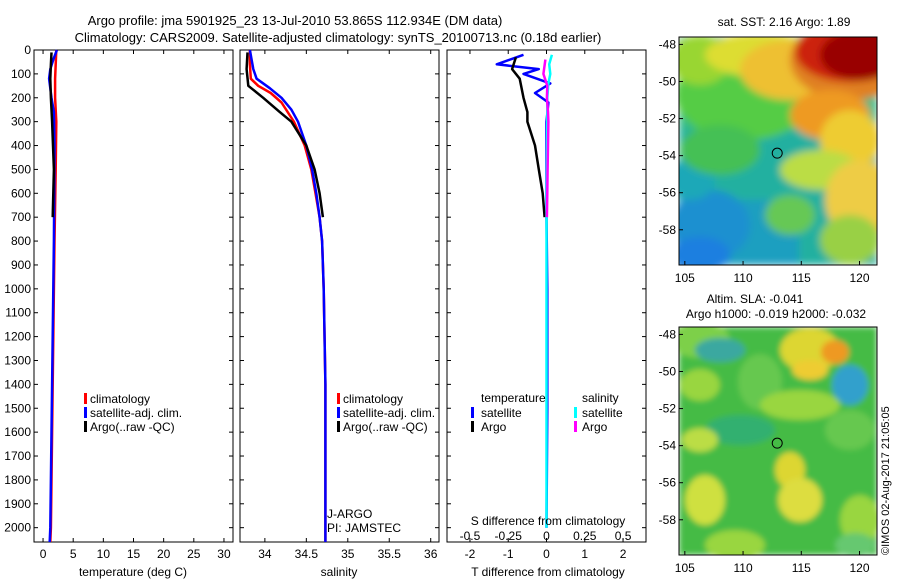 Image resolution: width=900 pixels, height=580 pixels. What do you see at coordinates (17, 289) in the screenshot?
I see `depth-tick-label: 1000` at bounding box center [17, 289].